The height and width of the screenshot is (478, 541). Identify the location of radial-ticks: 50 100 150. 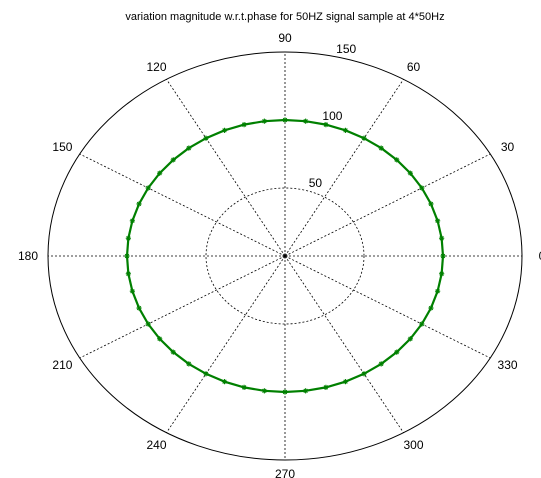
(333, 116).